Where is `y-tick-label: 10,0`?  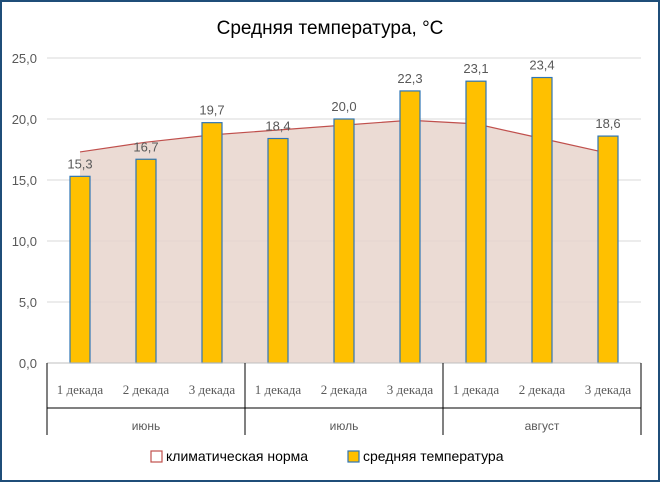
y-tick-label: 10,0 is located at coordinates (24, 241).